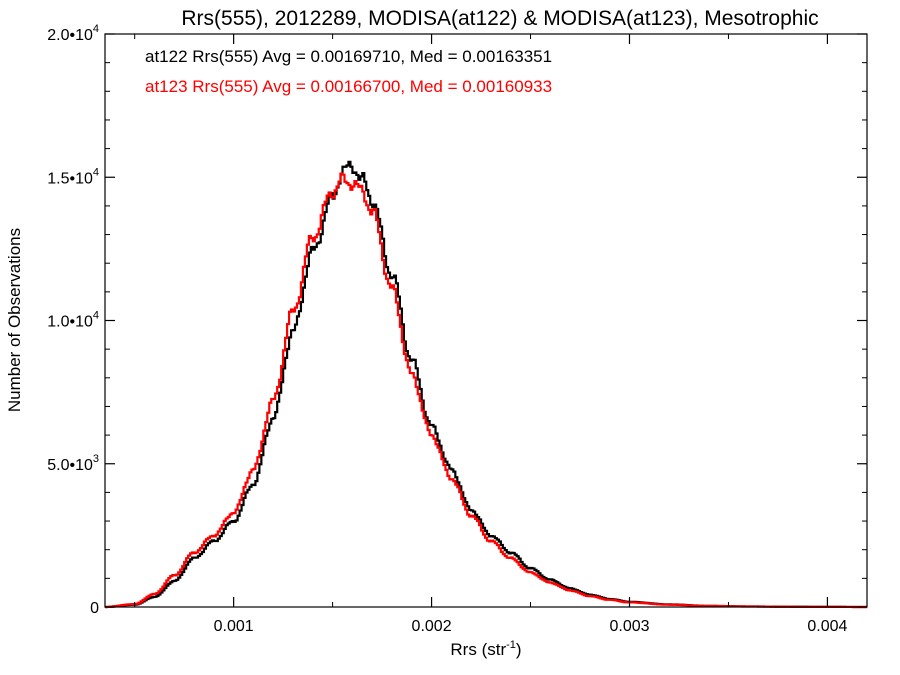  Describe the element at coordinates (432, 626) in the screenshot. I see `x-tick-label-1: 0.002` at that location.